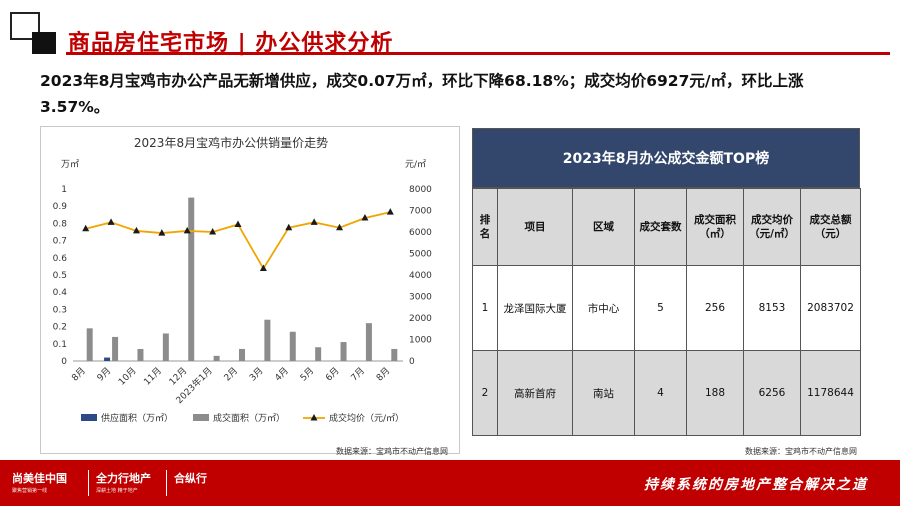 The width and height of the screenshot is (900, 506). Describe the element at coordinates (715, 227) in the screenshot. I see `th-area: 成交面积（㎡）` at that location.